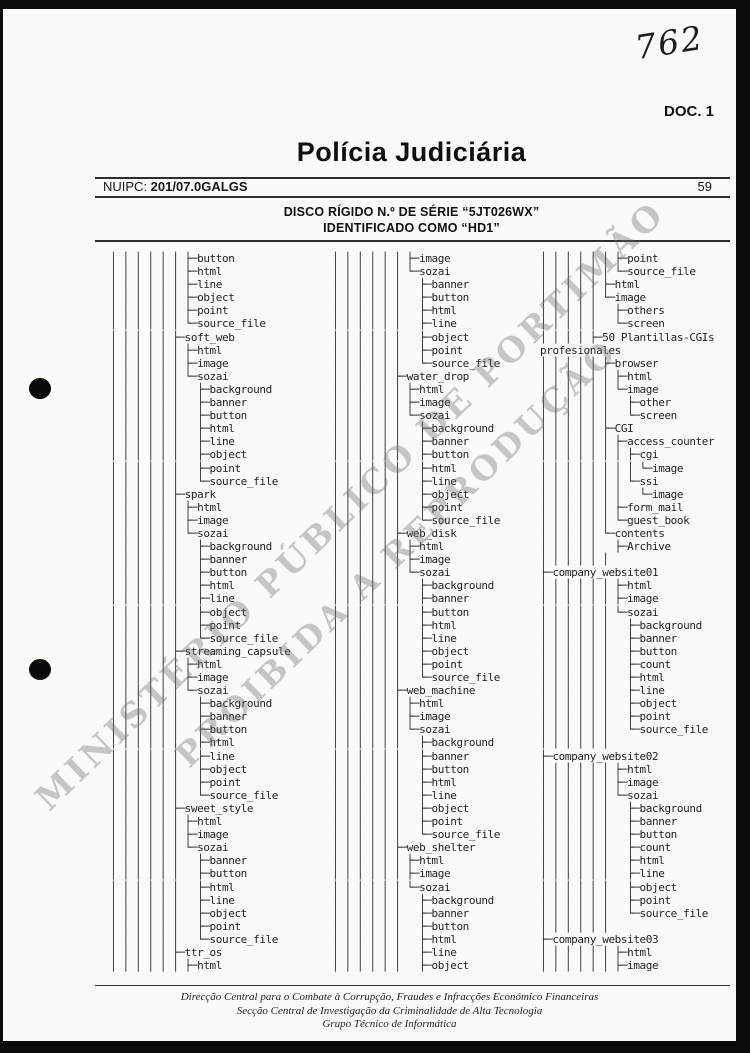  Describe the element at coordinates (608, 416) in the screenshot. I see `tree-line: │ │ │ │ │ │ └─screen` at that location.